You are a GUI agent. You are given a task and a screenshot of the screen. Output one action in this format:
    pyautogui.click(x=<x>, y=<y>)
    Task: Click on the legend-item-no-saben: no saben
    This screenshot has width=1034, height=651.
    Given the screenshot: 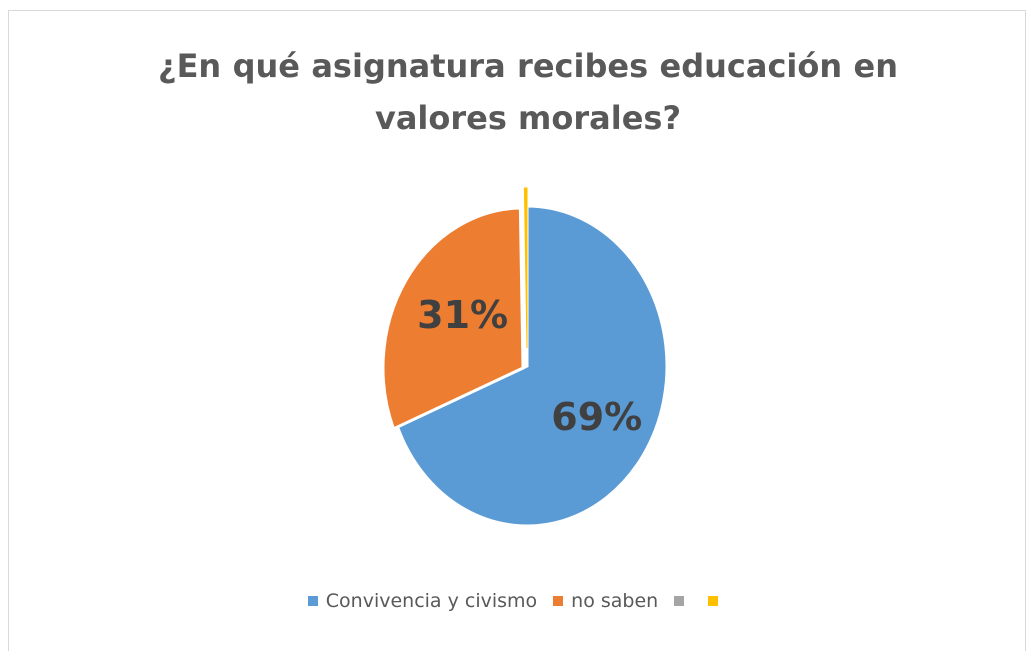 What is the action you would take?
    pyautogui.click(x=605, y=601)
    